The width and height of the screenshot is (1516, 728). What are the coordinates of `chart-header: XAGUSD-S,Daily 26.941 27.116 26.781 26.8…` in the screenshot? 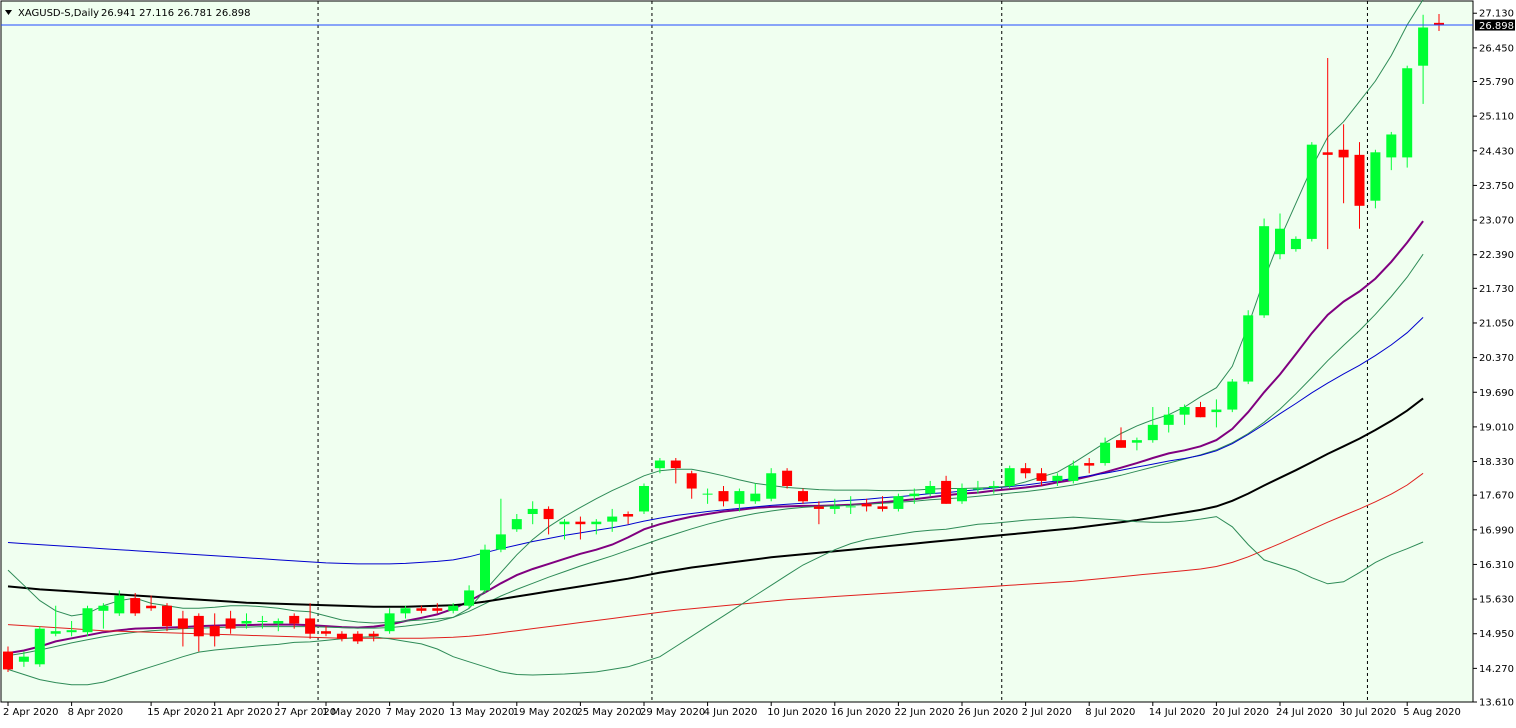 It's located at (128, 13).